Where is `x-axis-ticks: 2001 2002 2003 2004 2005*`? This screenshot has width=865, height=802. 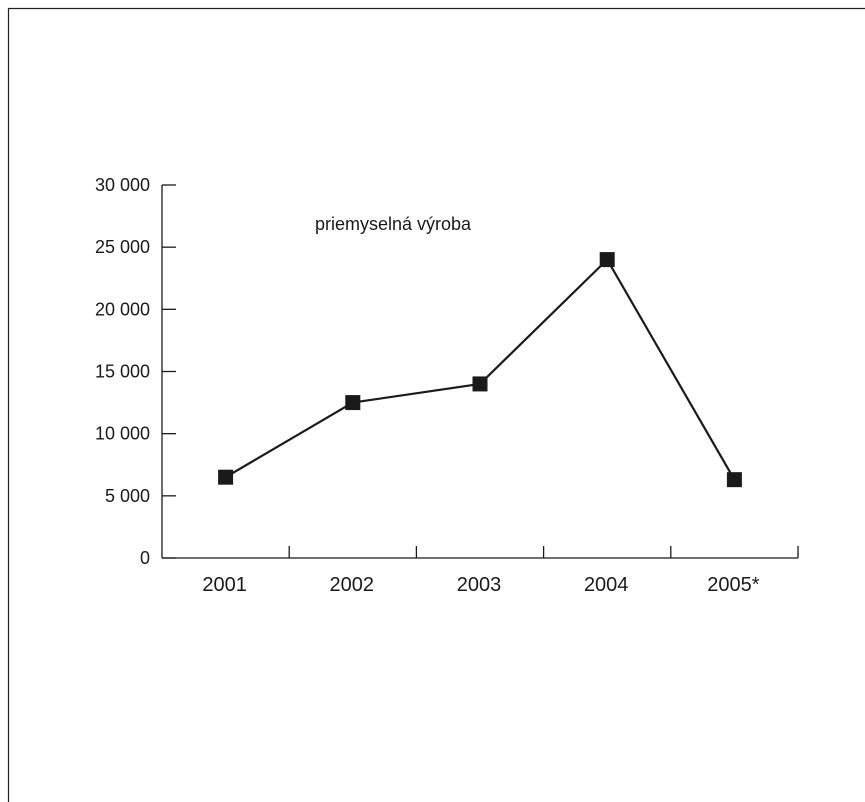 x-axis-ticks: 2001 2002 2003 2004 2005* is located at coordinates (500, 571).